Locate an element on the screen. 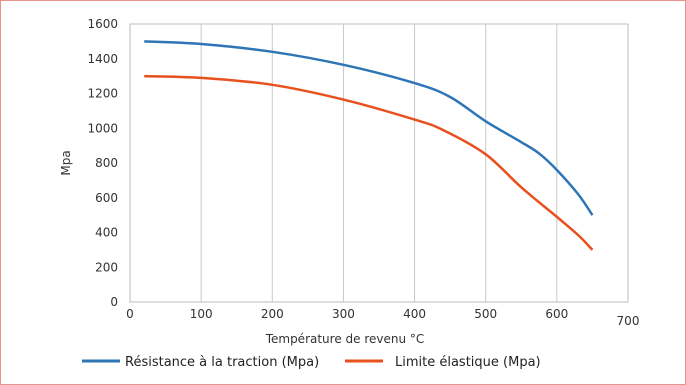 This screenshot has height=385, width=686. y-axis-ticks: 0 200 400 600 800 1000 1200 1400 1600 is located at coordinates (102, 163).